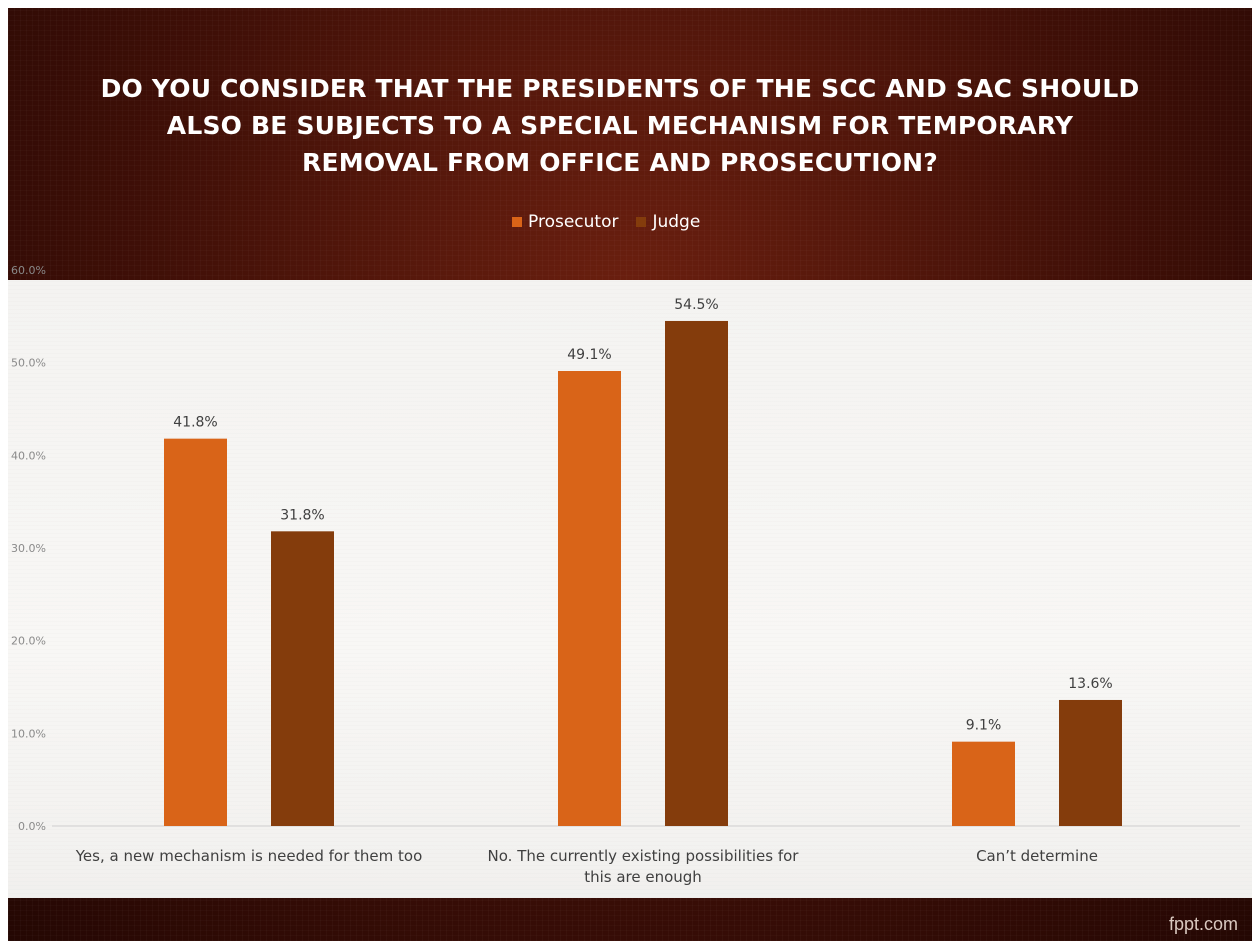  I want to click on legend-item-judge: Judge, so click(668, 222).